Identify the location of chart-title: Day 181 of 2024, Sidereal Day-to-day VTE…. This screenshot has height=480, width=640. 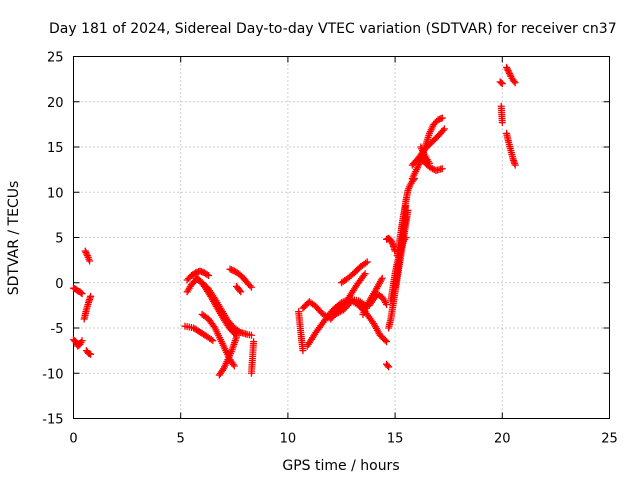
(333, 29).